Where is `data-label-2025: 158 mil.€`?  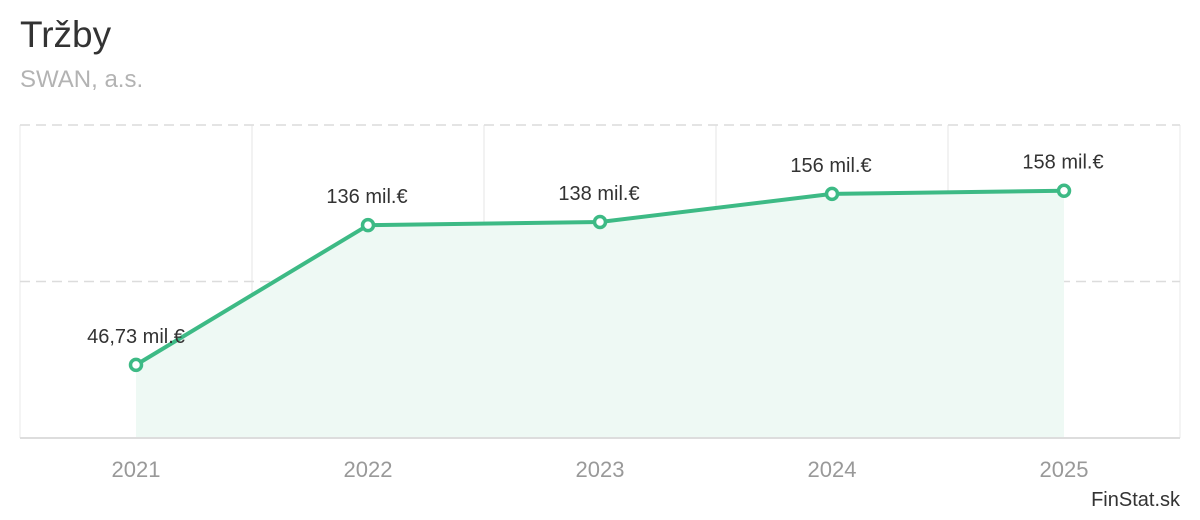 data-label-2025: 158 mil.€ is located at coordinates (1062, 163).